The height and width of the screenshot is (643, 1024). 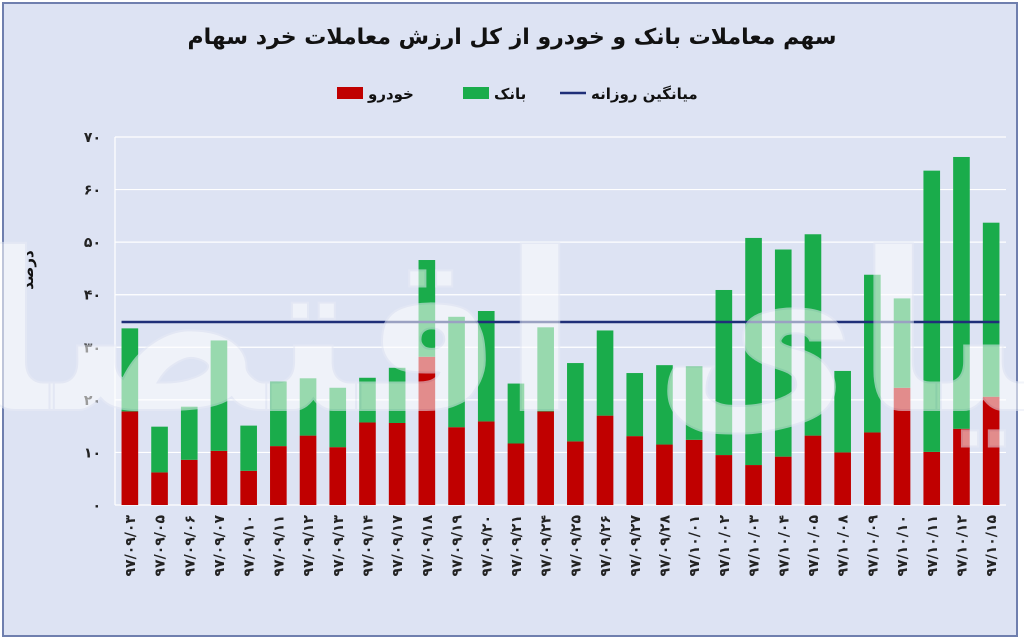 What do you see at coordinates (517, 546) in the screenshot?
I see `x-tick-label: ۹۷/۰۹/۲۱` at bounding box center [517, 546].